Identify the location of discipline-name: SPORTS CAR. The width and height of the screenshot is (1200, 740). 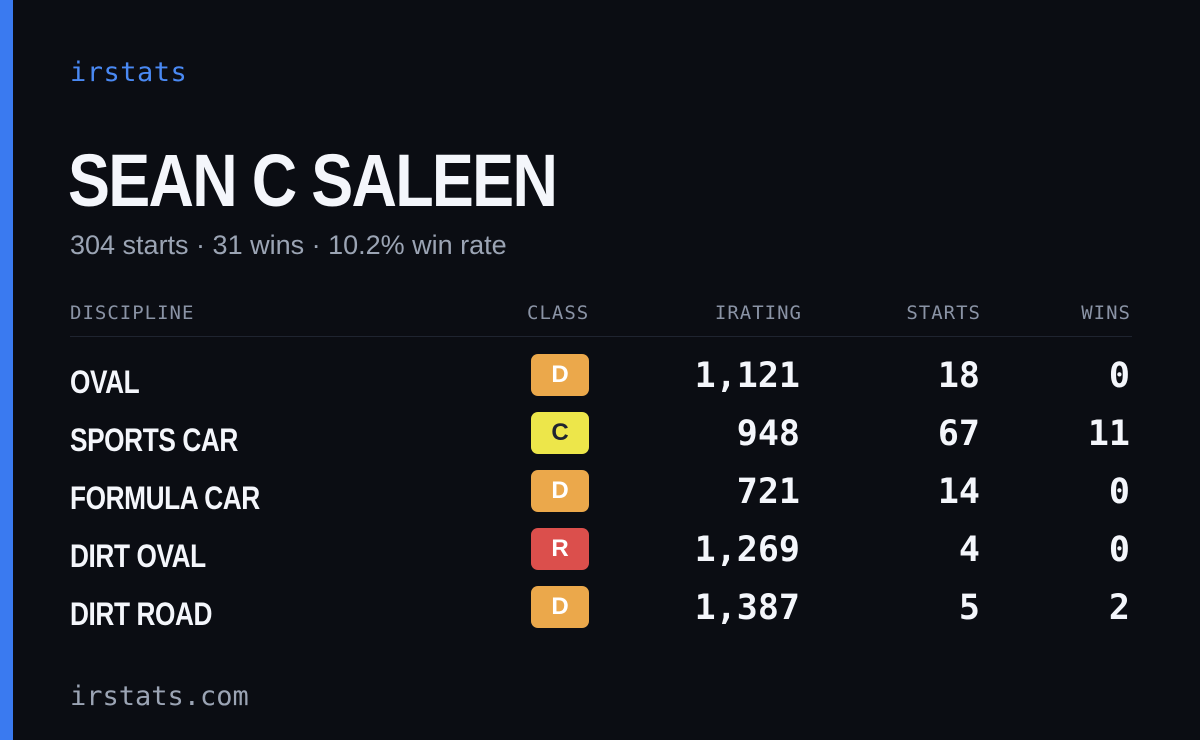
(154, 440).